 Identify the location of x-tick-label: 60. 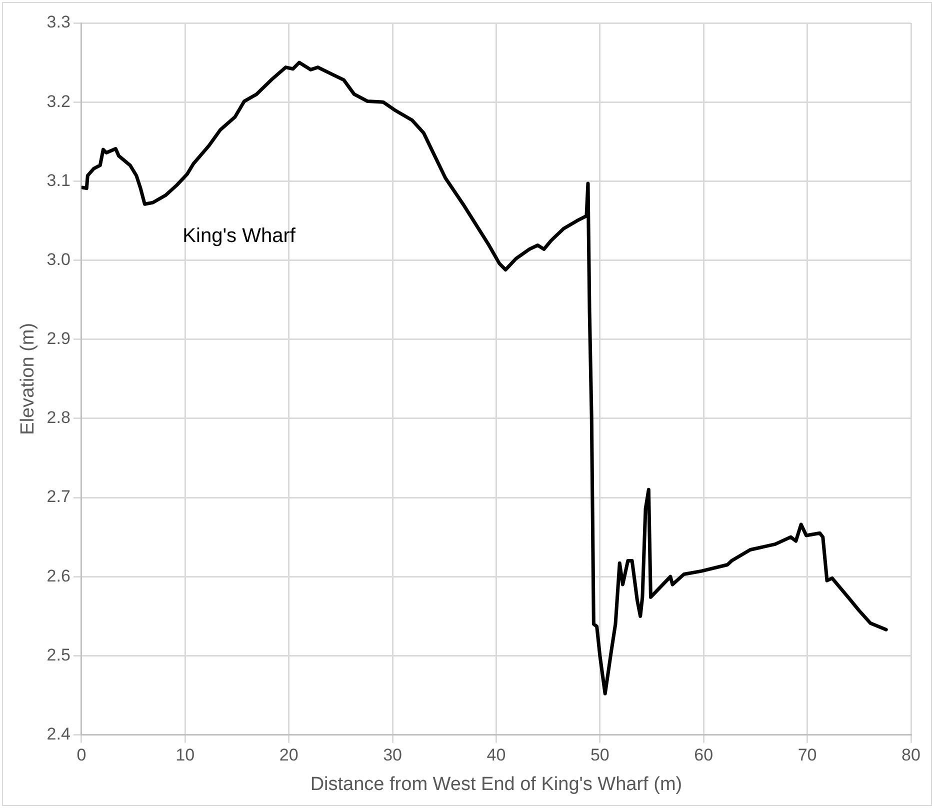
(704, 755).